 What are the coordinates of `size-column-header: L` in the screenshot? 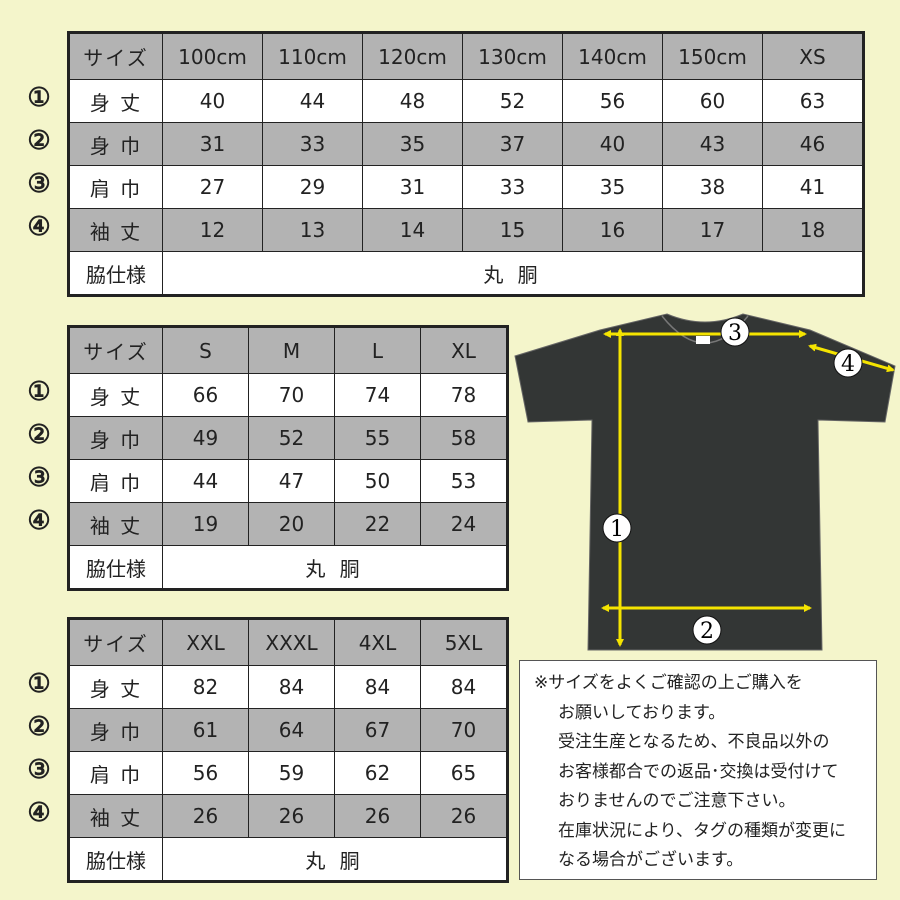 It's located at (377, 350).